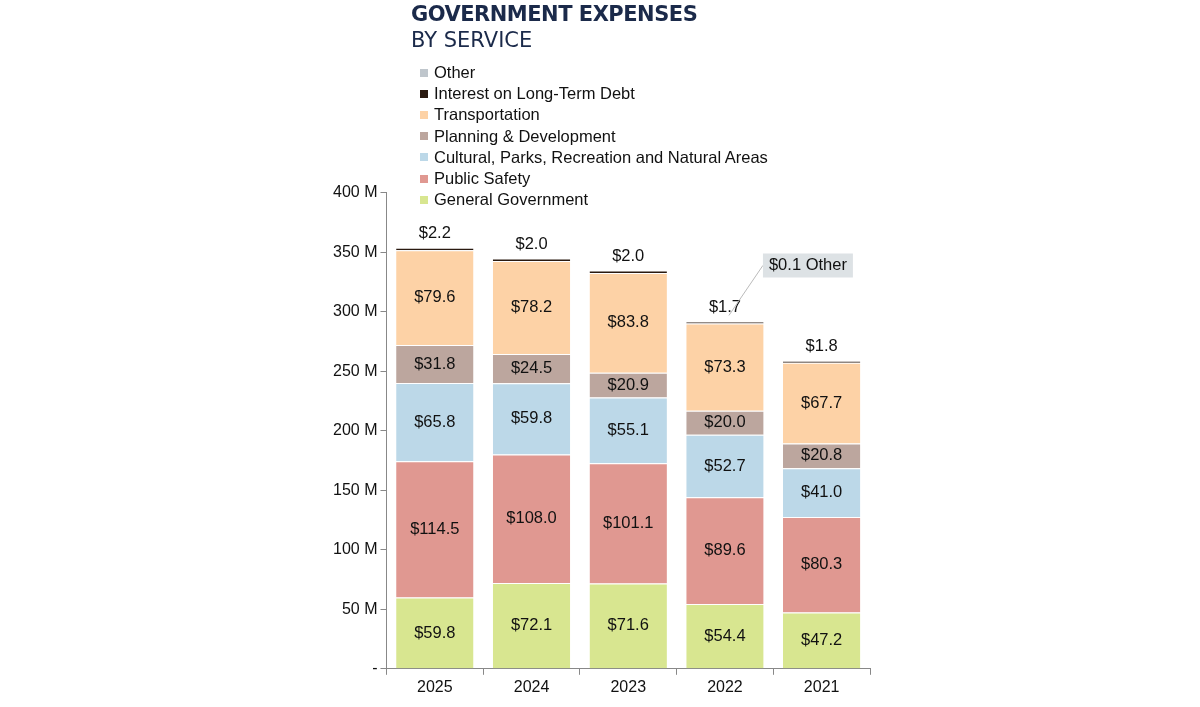 This screenshot has height=707, width=1200. Describe the element at coordinates (531, 367) in the screenshot. I see `data-label: $24.5` at that location.